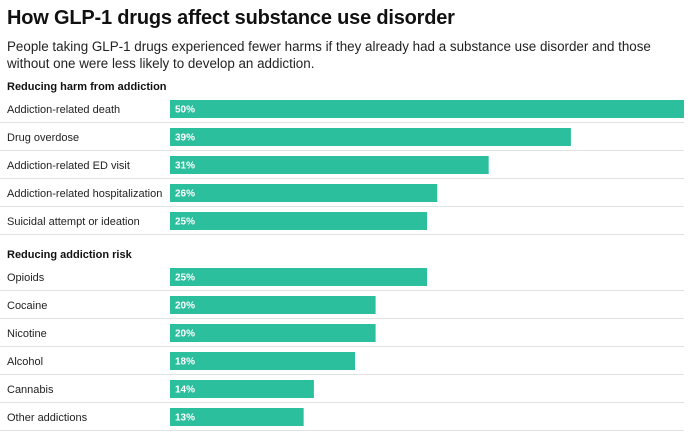 Image resolution: width=694 pixels, height=433 pixels. I want to click on category-label-other-addictions: Other addictions, so click(47, 418).